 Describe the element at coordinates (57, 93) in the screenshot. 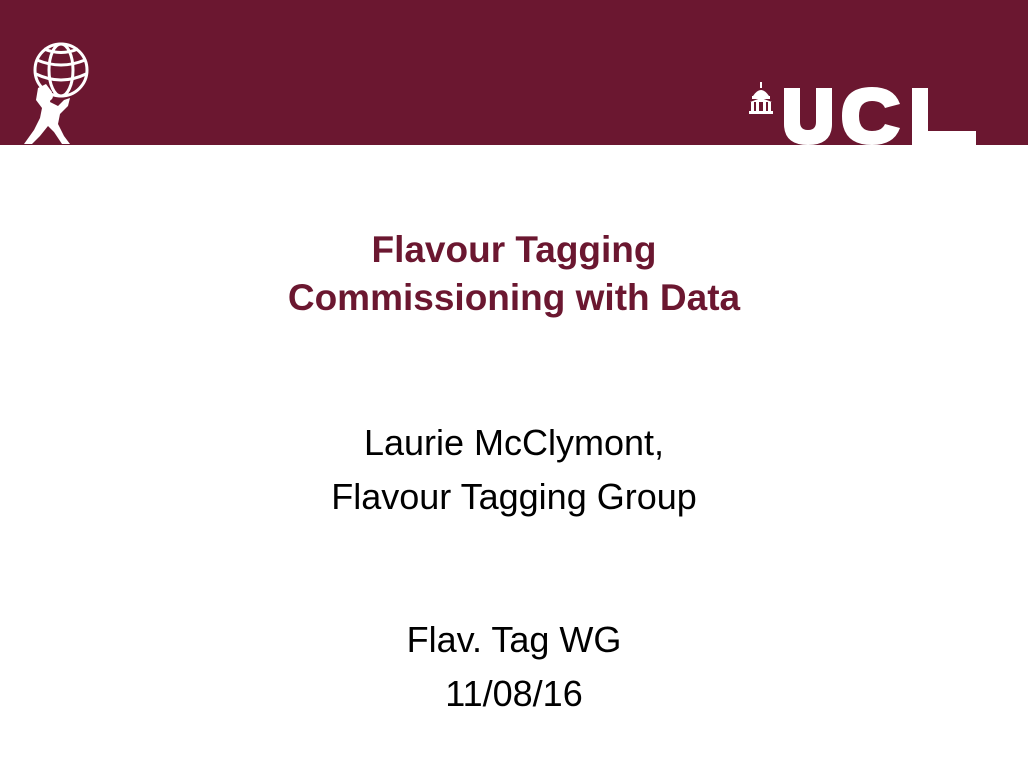

I see `atlas-logo-icon` at that location.